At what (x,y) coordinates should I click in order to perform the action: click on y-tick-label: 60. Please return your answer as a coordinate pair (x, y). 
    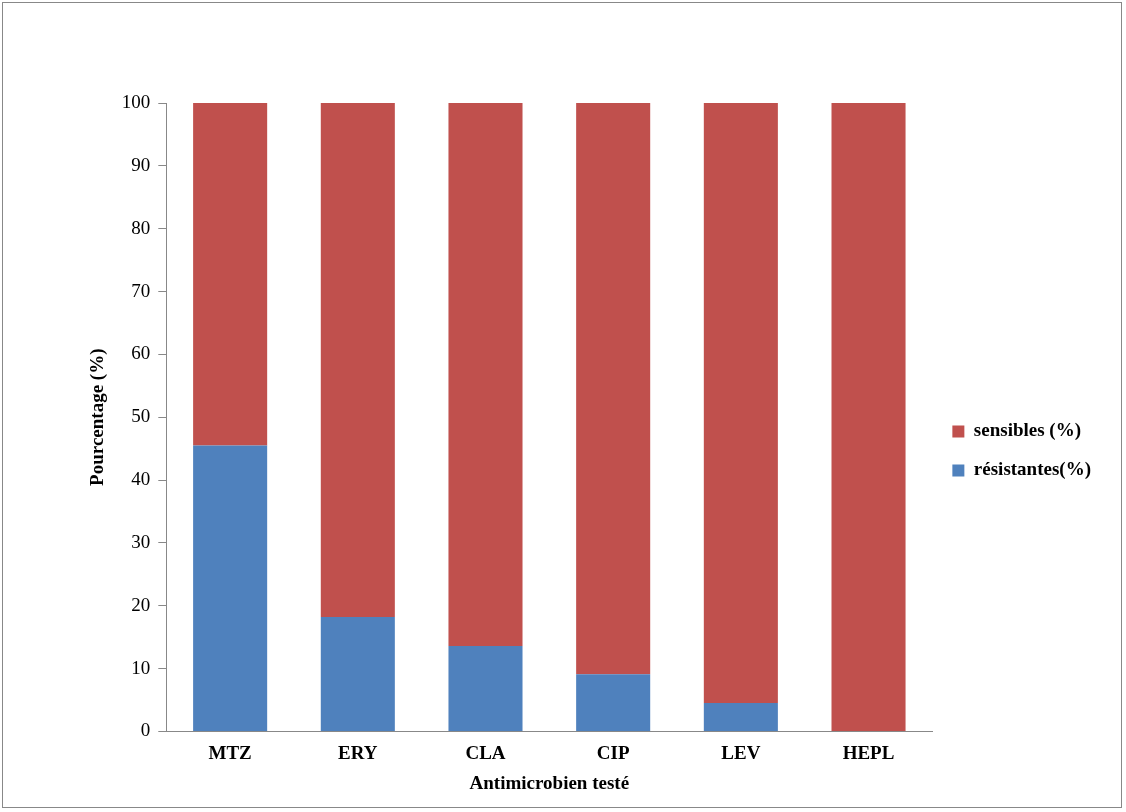
    Looking at the image, I should click on (141, 353).